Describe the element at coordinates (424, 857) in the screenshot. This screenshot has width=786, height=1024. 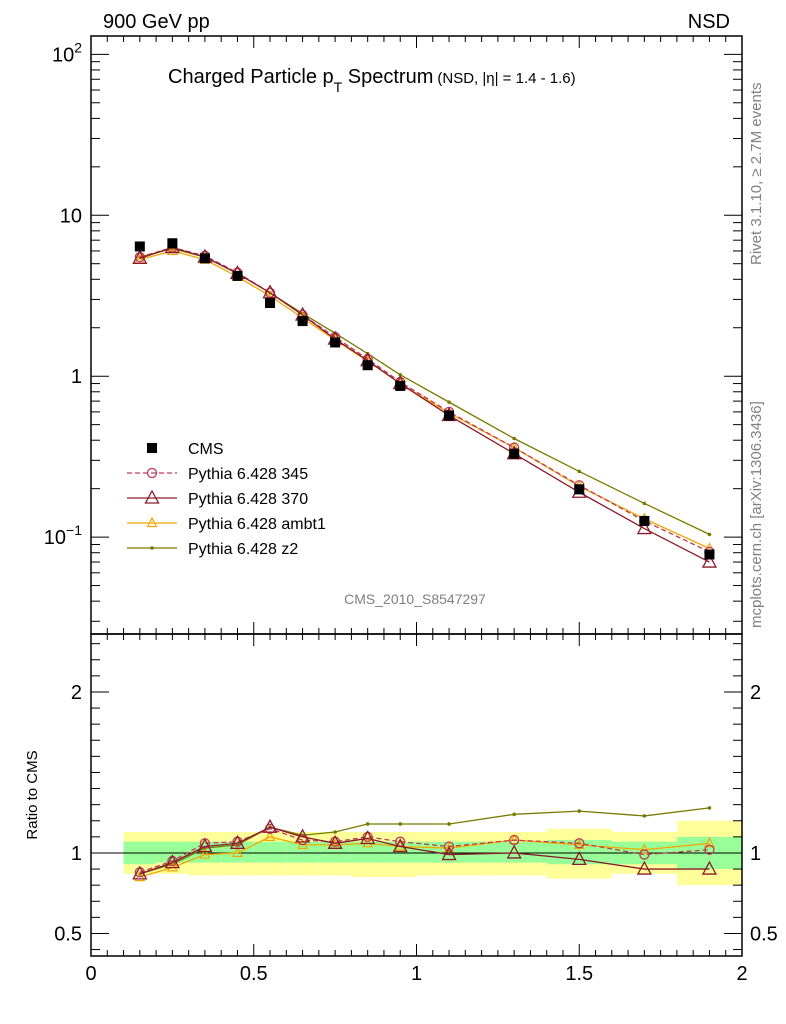
I see `ratio-line-pythia-6-428-ambt1` at that location.